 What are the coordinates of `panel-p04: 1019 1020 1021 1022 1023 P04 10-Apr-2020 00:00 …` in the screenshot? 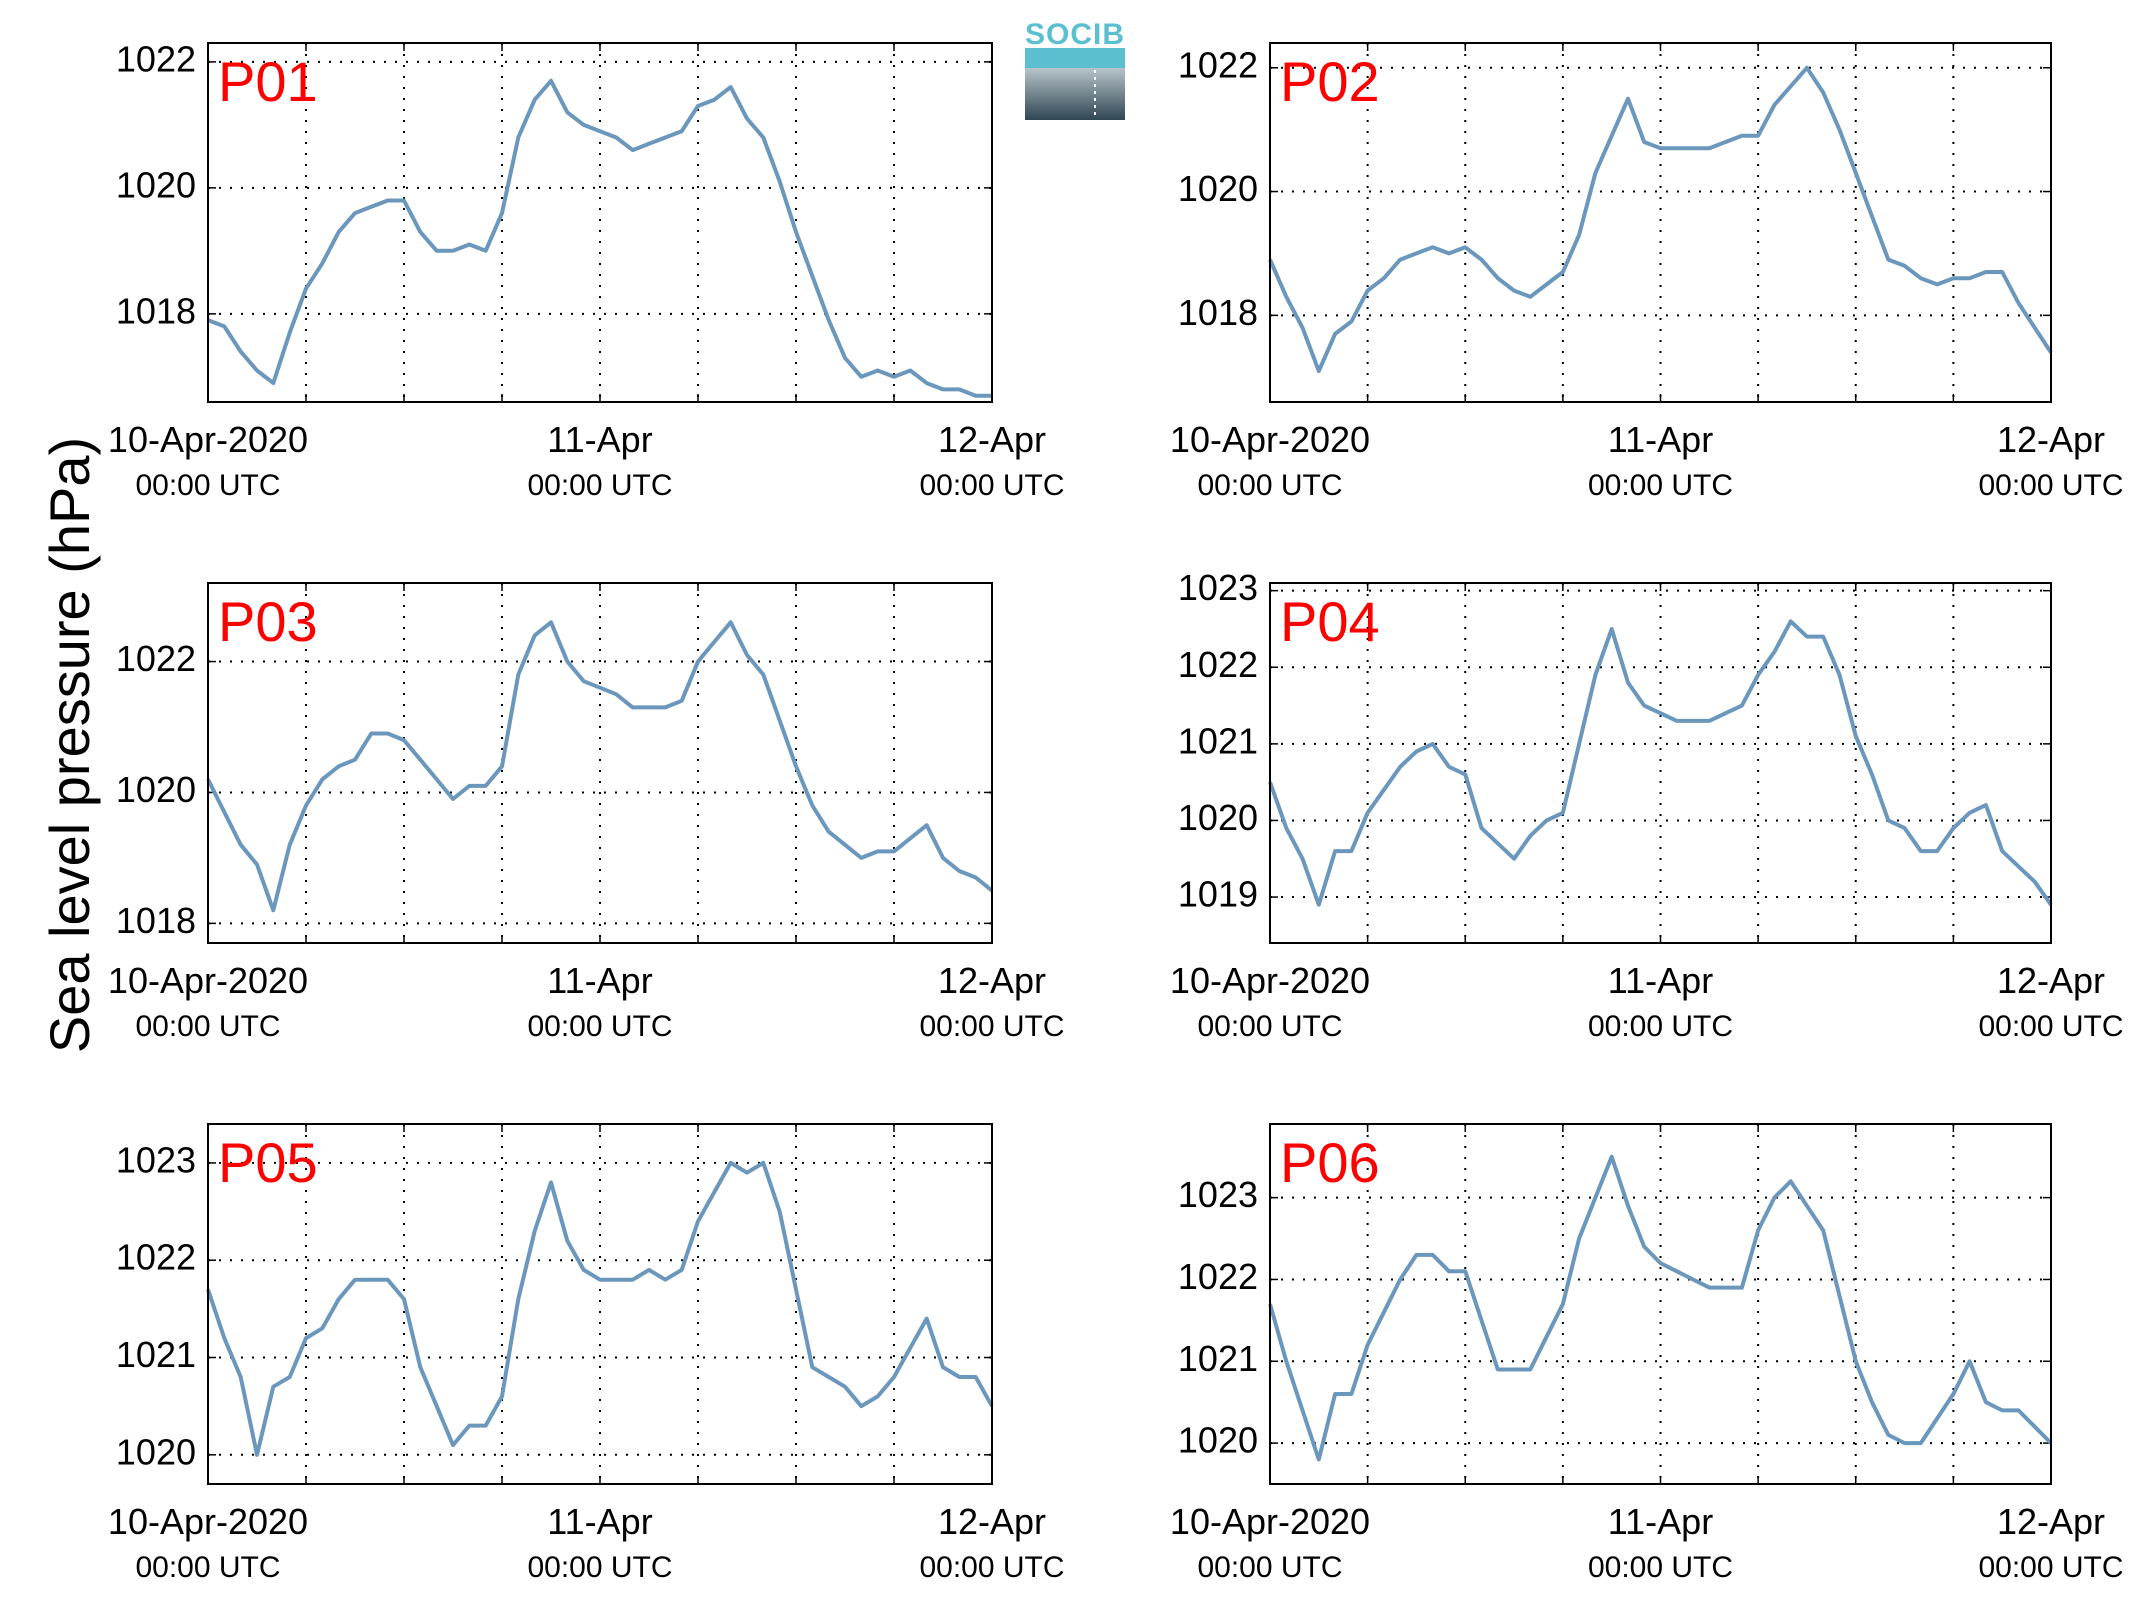 It's located at (1647, 805).